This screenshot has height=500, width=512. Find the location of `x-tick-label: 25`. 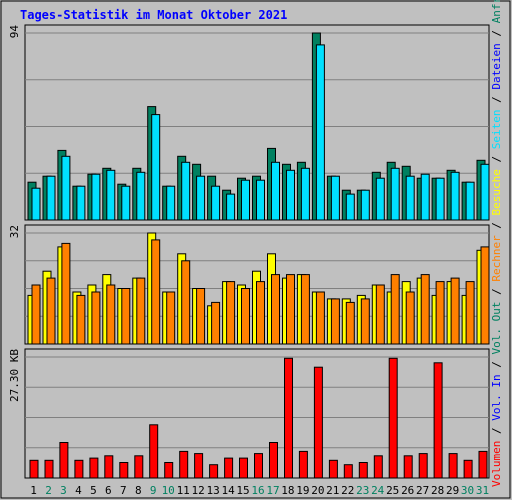

x-tick-label: 25 is located at coordinates (392, 490).